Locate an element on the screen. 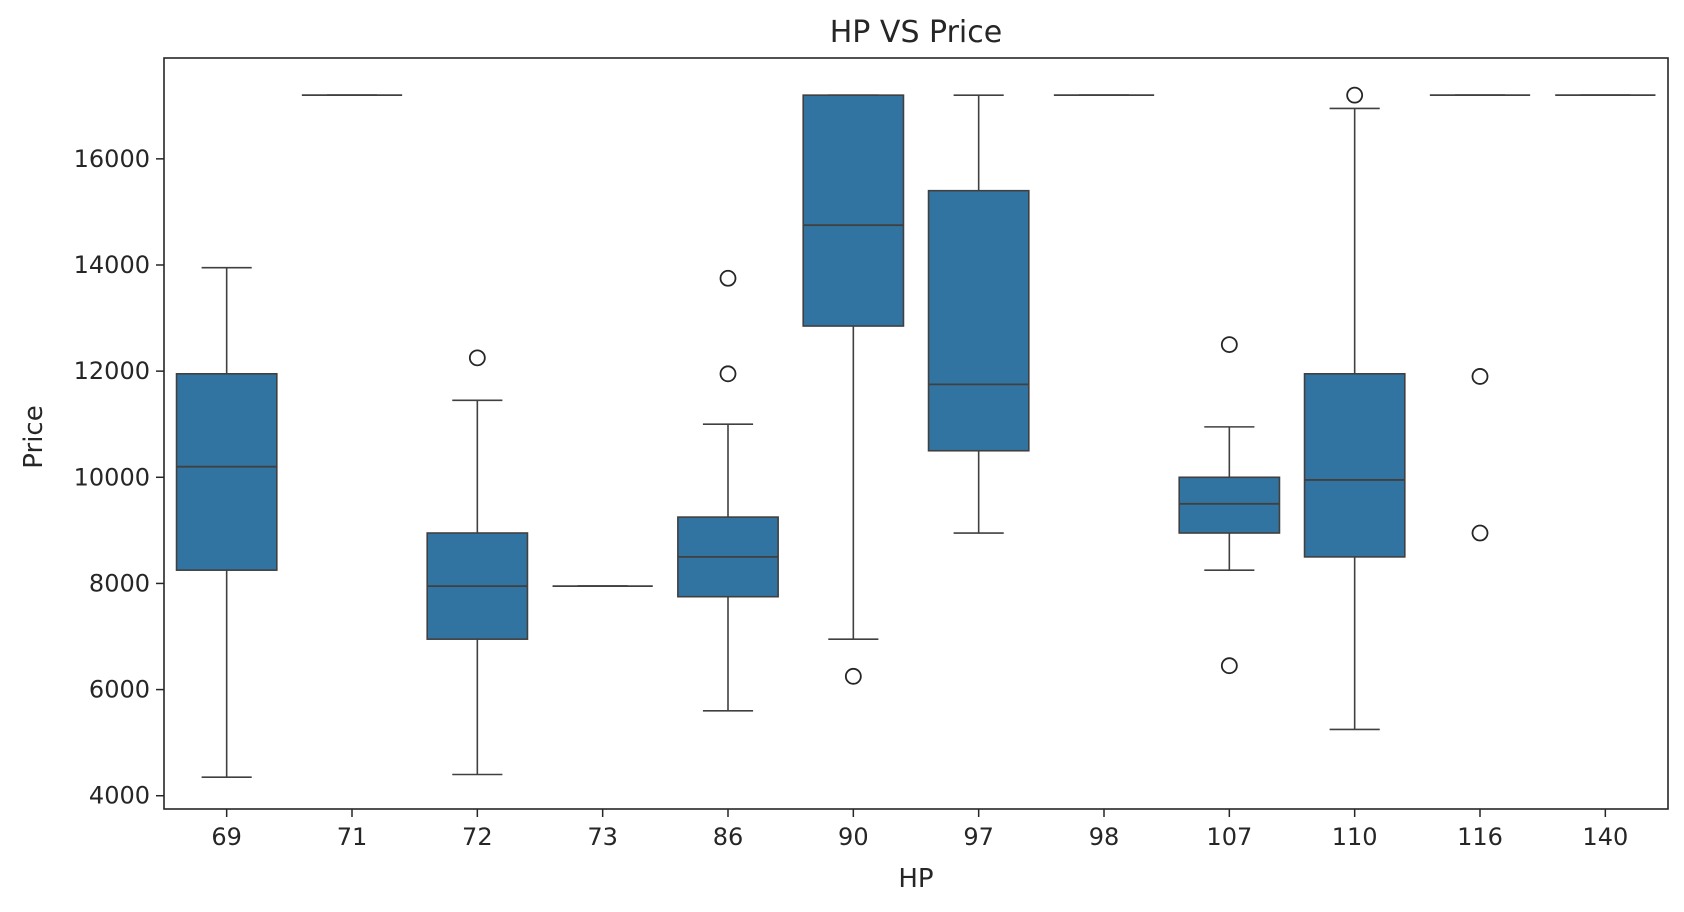 The width and height of the screenshot is (1684, 912). x-tick-label: 69 is located at coordinates (226, 837).